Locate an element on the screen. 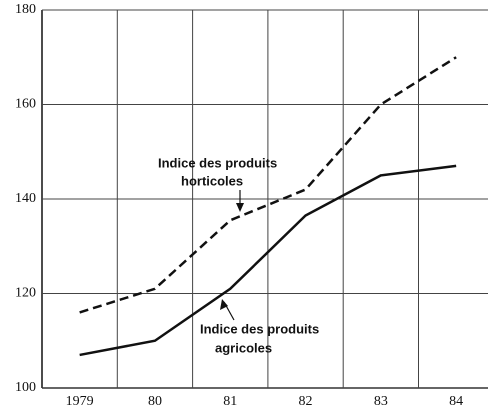 Image resolution: width=488 pixels, height=412 pixels. y-tick-label: 100 is located at coordinates (25, 387).